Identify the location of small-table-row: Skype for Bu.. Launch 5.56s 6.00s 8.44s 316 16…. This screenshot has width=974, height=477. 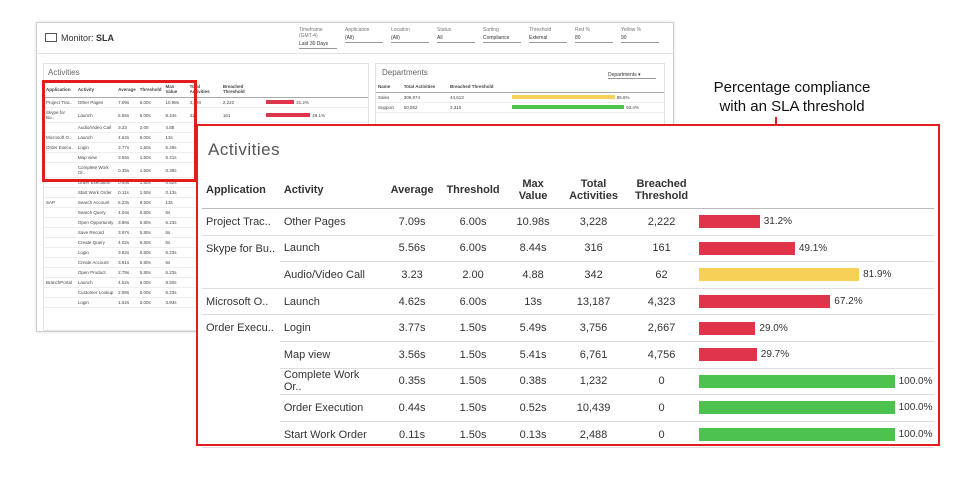
(206, 115).